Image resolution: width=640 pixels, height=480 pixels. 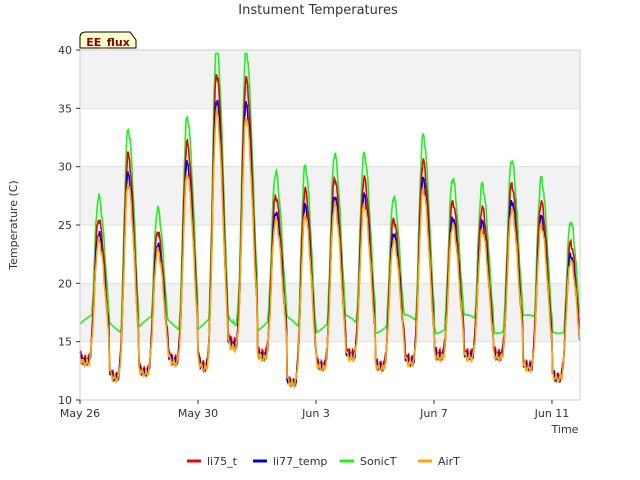 What do you see at coordinates (13, 225) in the screenshot?
I see `y-axis-label: Temperature (C)` at bounding box center [13, 225].